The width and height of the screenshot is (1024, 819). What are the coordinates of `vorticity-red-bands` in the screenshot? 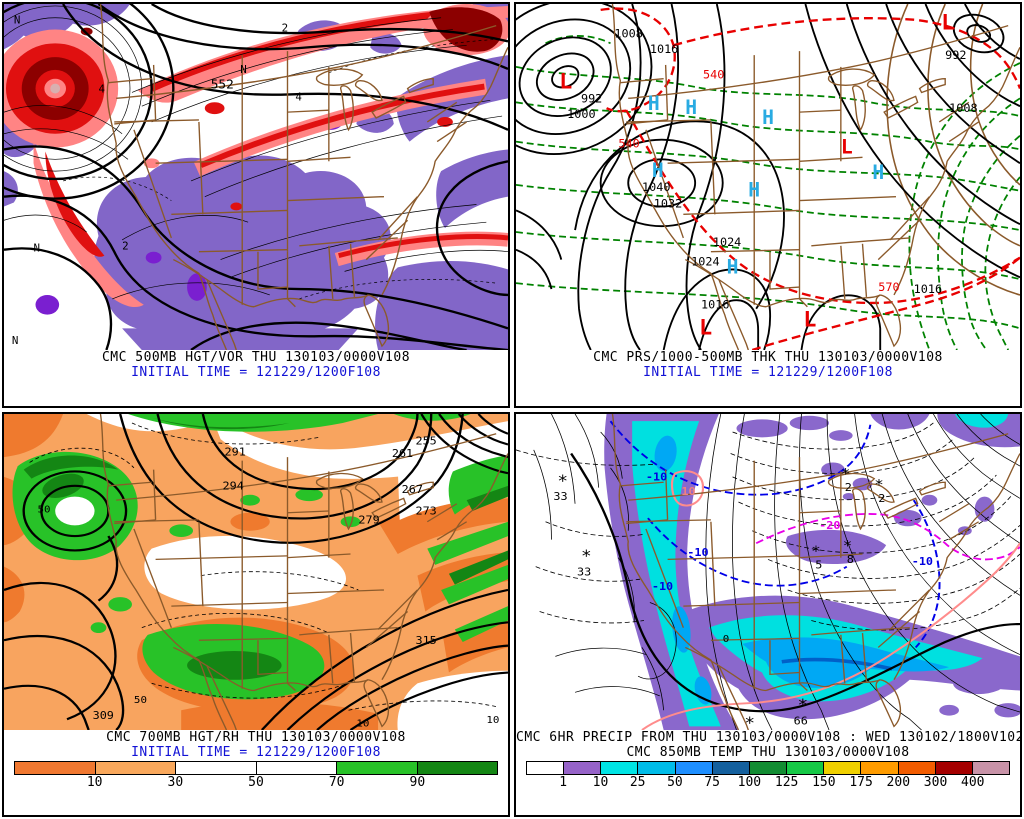 It's located at (294, 135).